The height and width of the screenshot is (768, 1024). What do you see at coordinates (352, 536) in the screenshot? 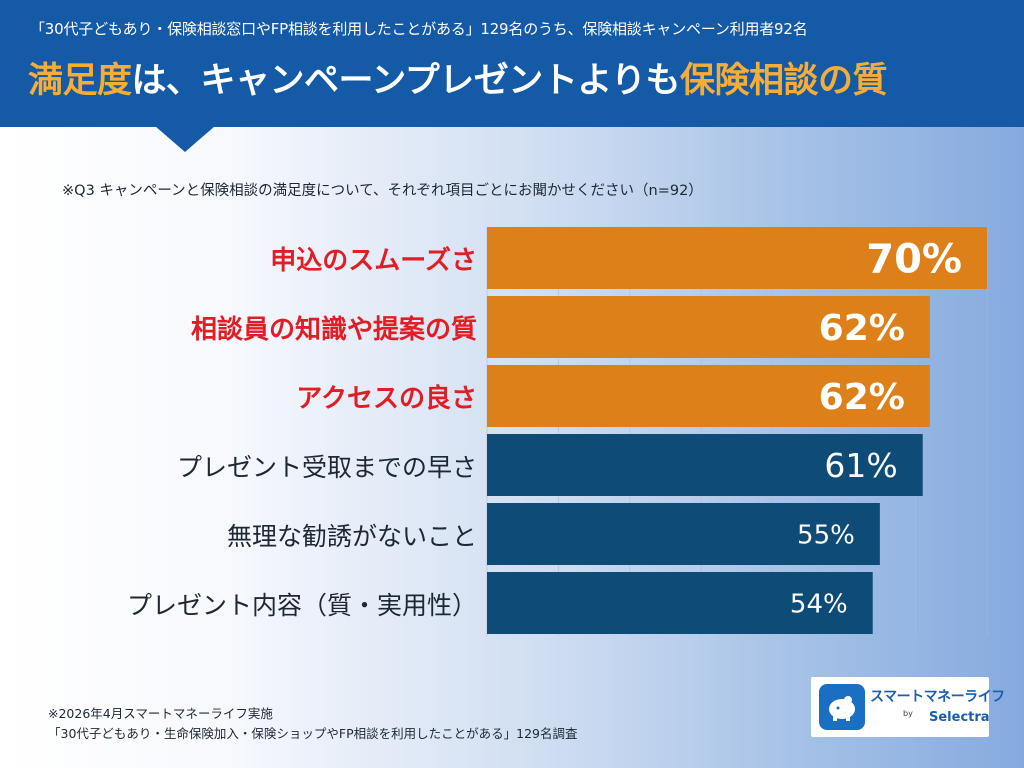
I see `category-label: 無理な勧誘がないこと` at bounding box center [352, 536].